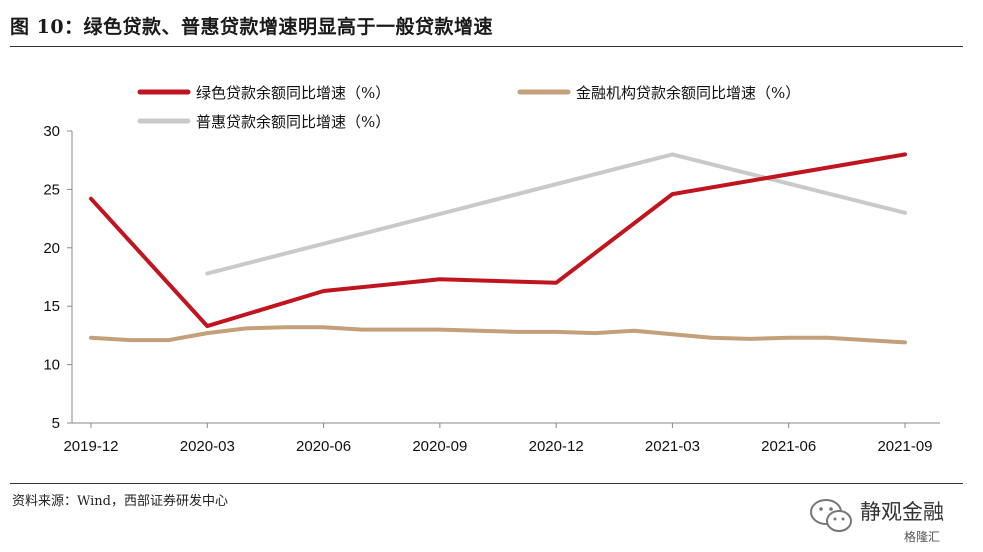 The height and width of the screenshot is (552, 983). I want to click on source-note: 资料来源：Wind，西部证券研发中心, so click(120, 501).